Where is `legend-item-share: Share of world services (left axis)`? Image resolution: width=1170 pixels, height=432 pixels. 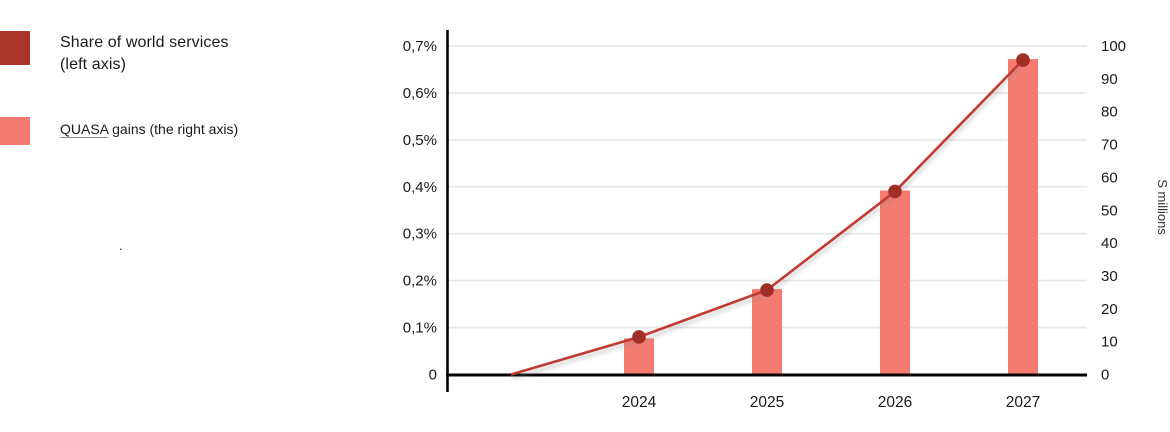 legend-item-share: Share of world services (left axis) is located at coordinates (114, 53).